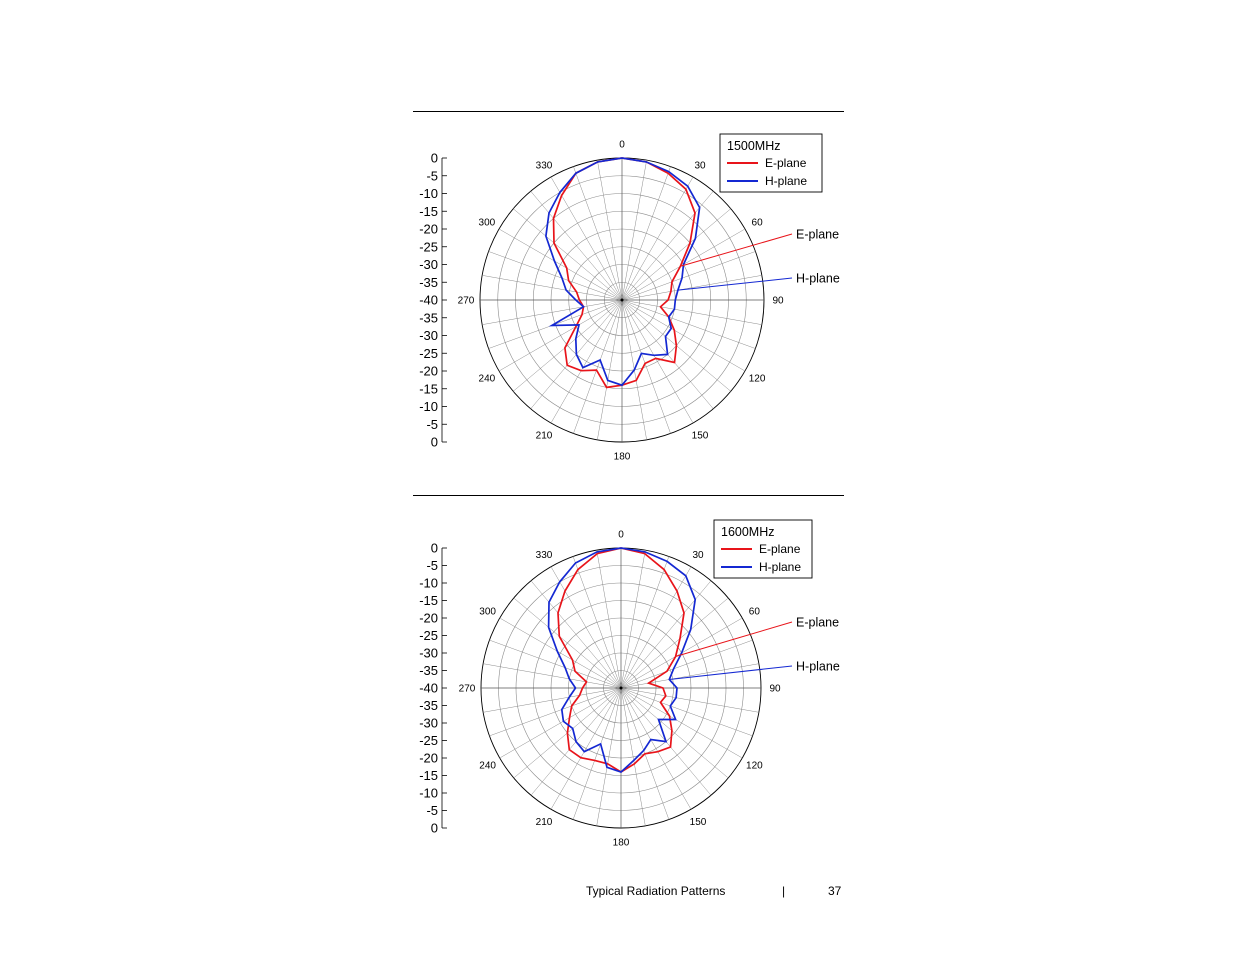 This screenshot has width=1235, height=954. What do you see at coordinates (754, 766) in the screenshot?
I see `angle-label: 120` at bounding box center [754, 766].